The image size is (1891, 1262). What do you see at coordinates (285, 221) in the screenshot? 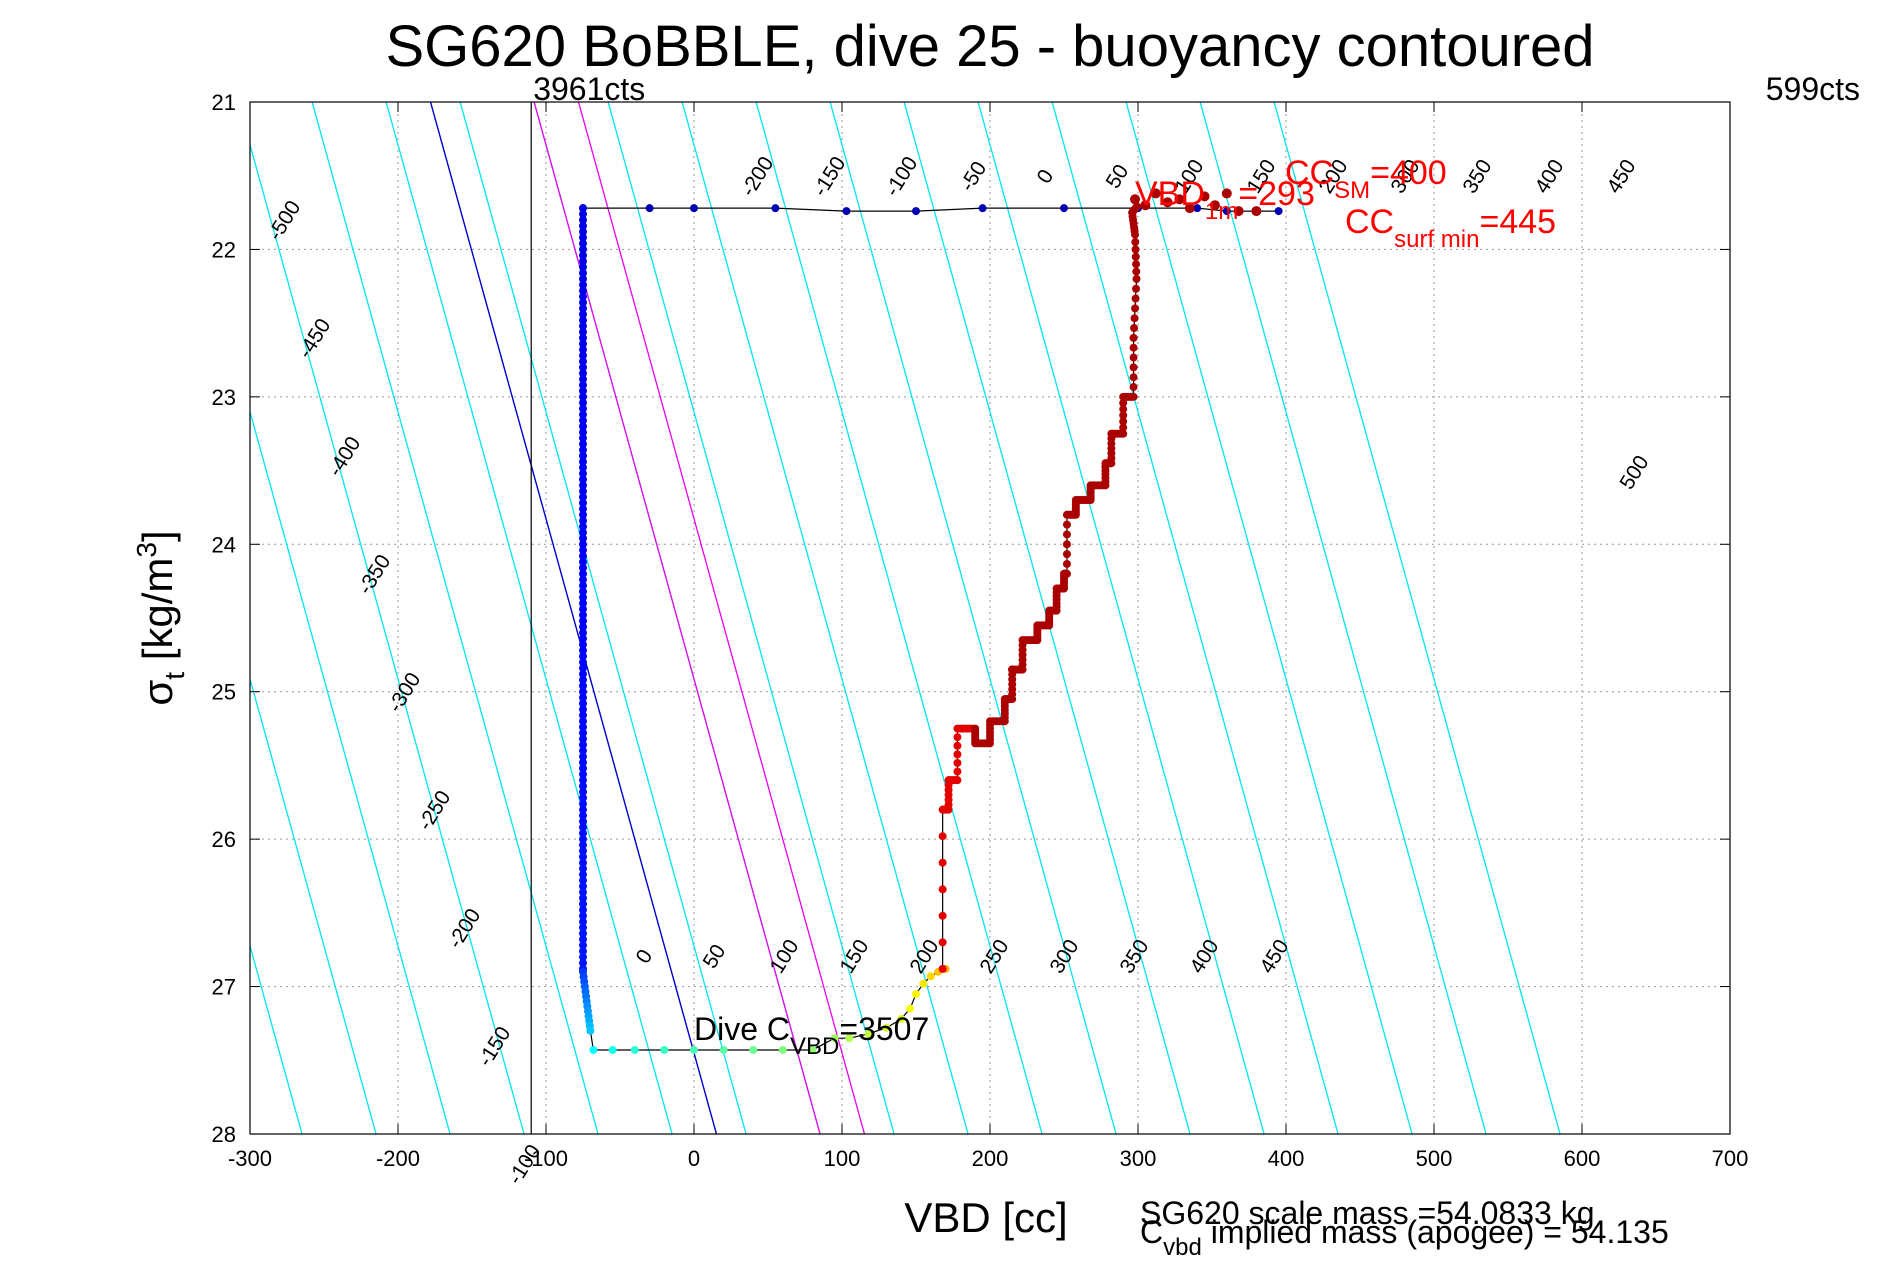
I see `contour-label: -500` at bounding box center [285, 221].